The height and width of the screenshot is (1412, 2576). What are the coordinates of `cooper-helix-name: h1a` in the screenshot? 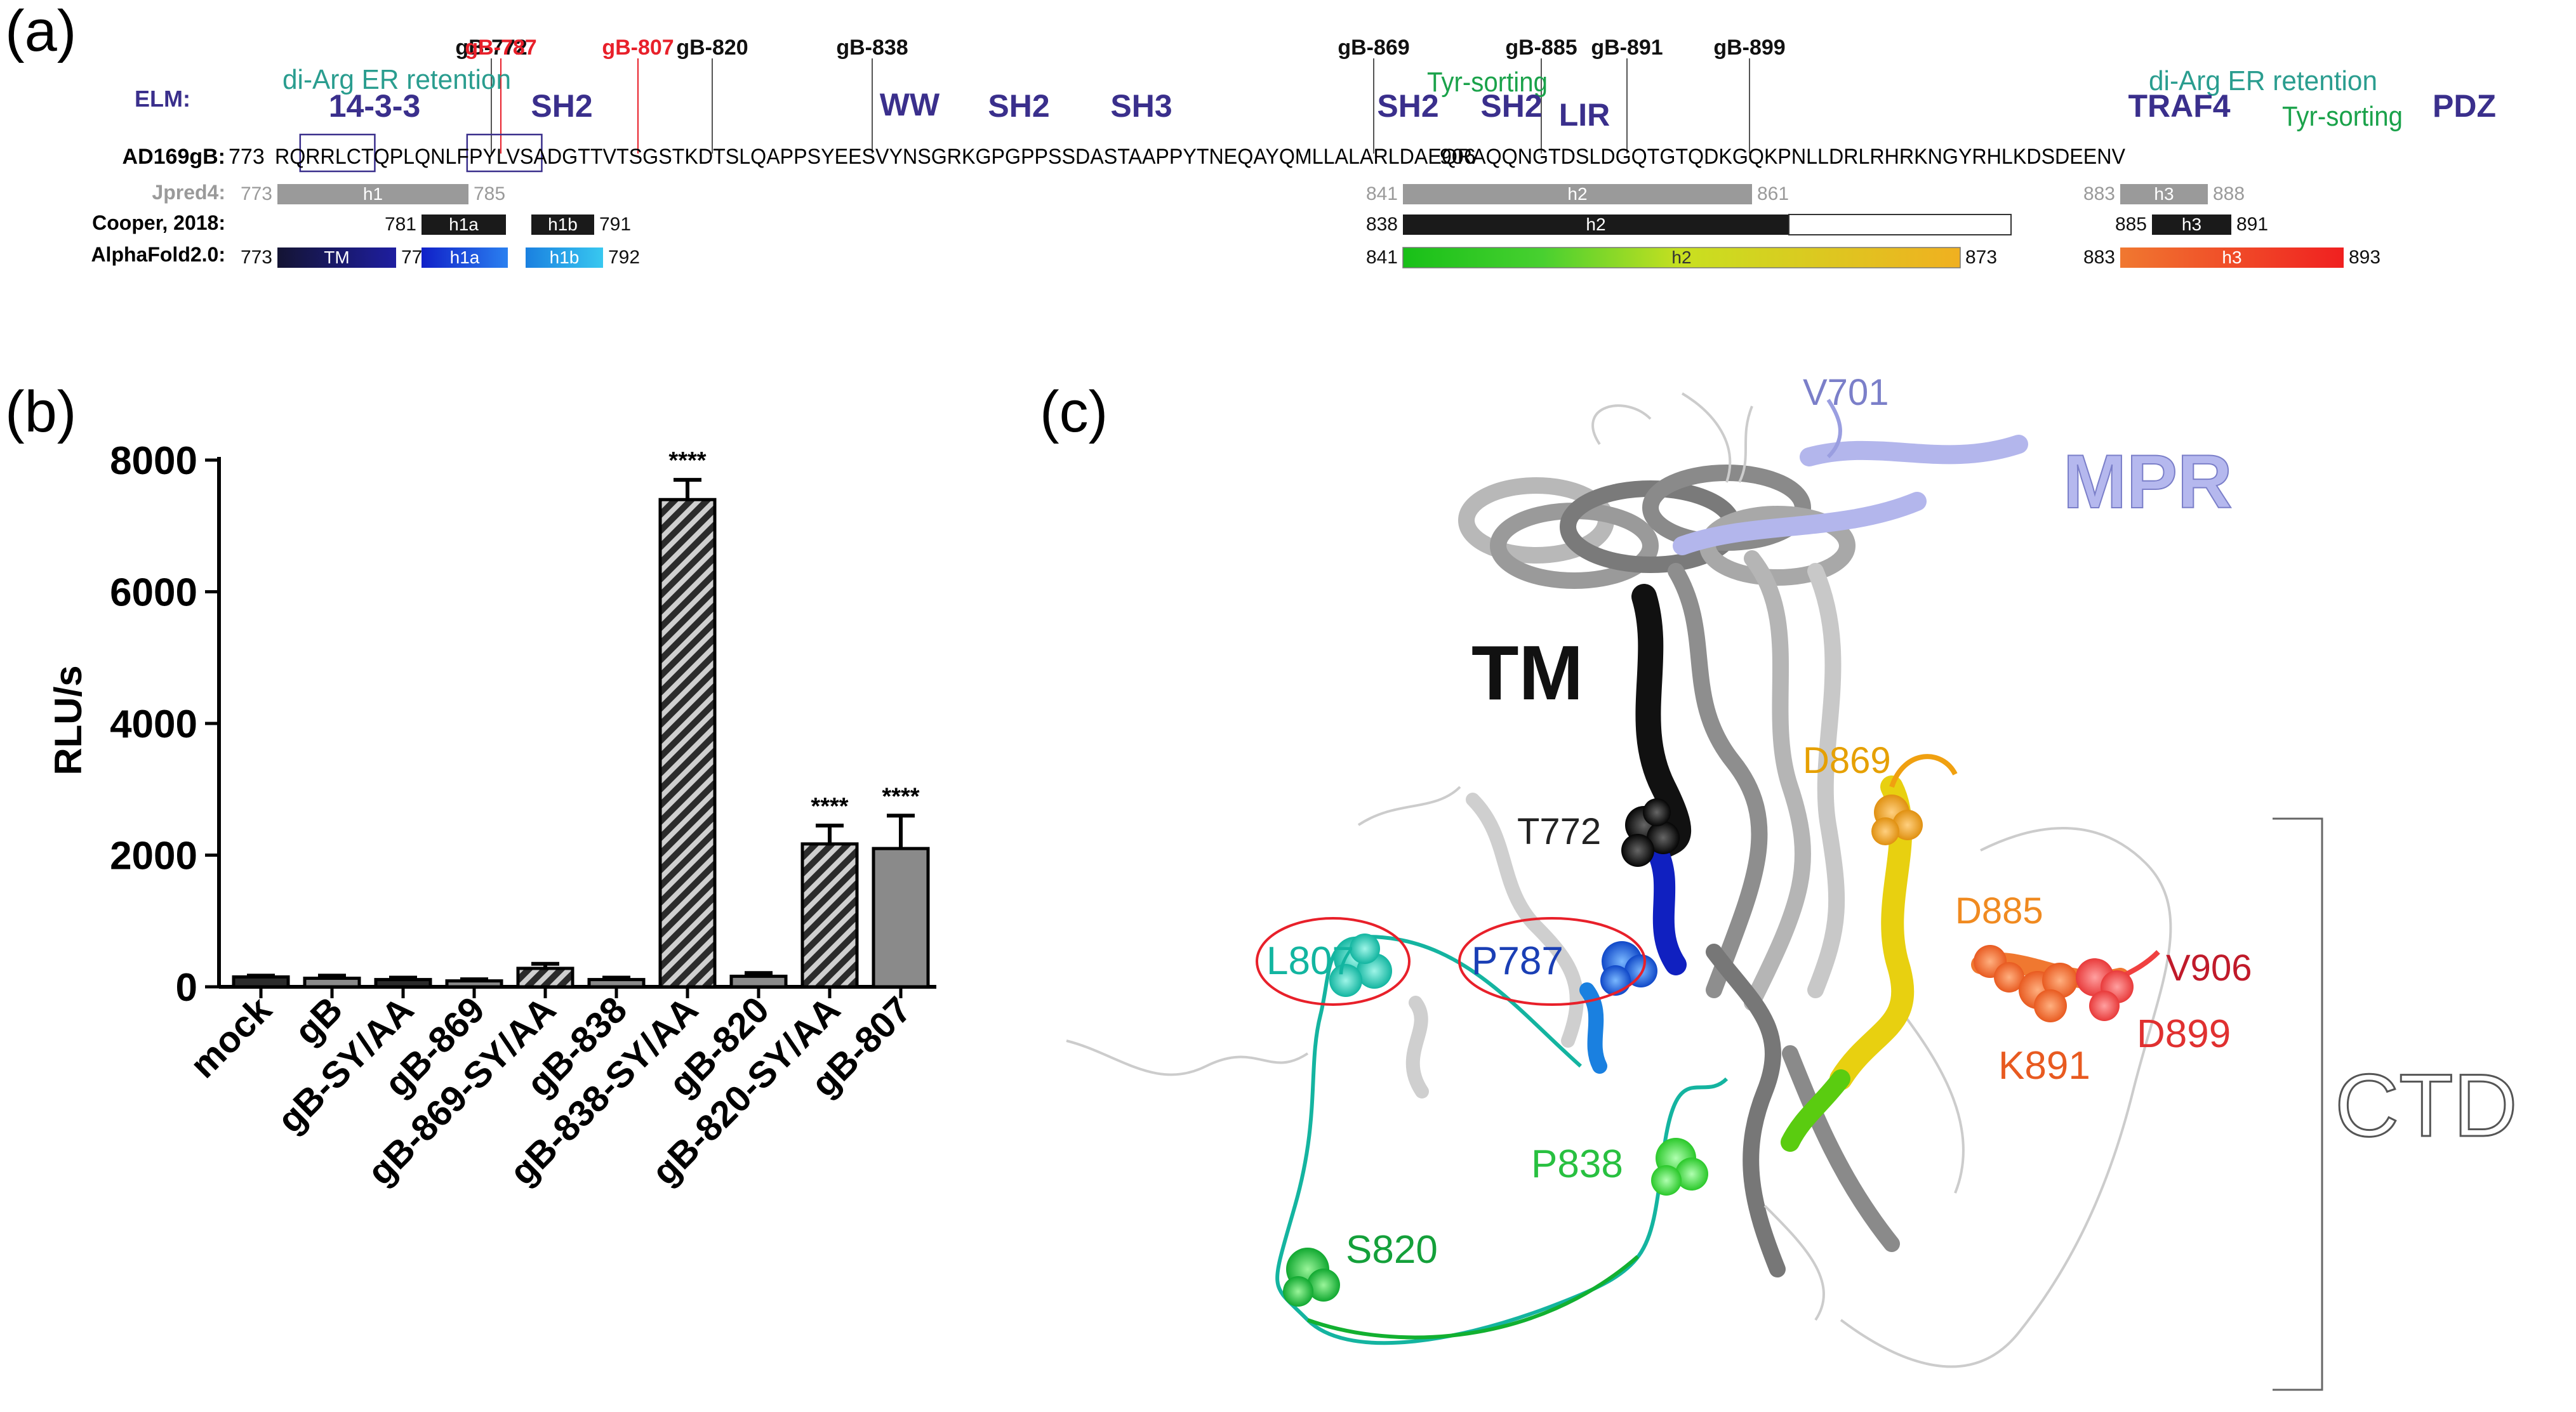 It's located at (464, 224).